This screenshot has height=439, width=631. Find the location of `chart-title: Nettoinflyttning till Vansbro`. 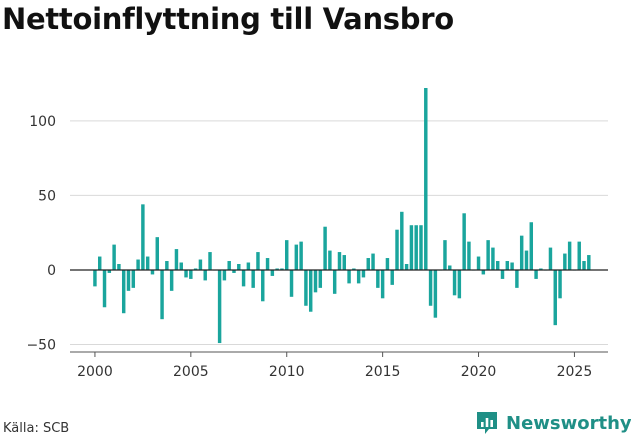

chart-title: Nettoinflyttning till Vansbro is located at coordinates (228, 19).